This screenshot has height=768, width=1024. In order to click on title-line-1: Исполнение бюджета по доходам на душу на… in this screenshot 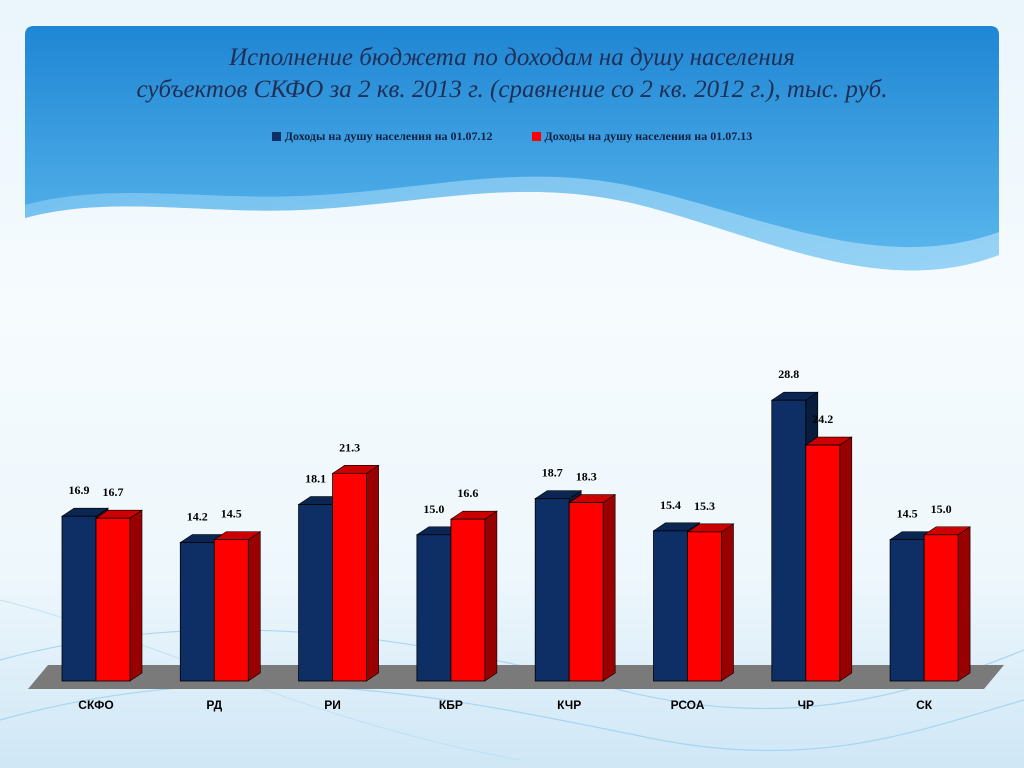, I will do `click(512, 57)`.